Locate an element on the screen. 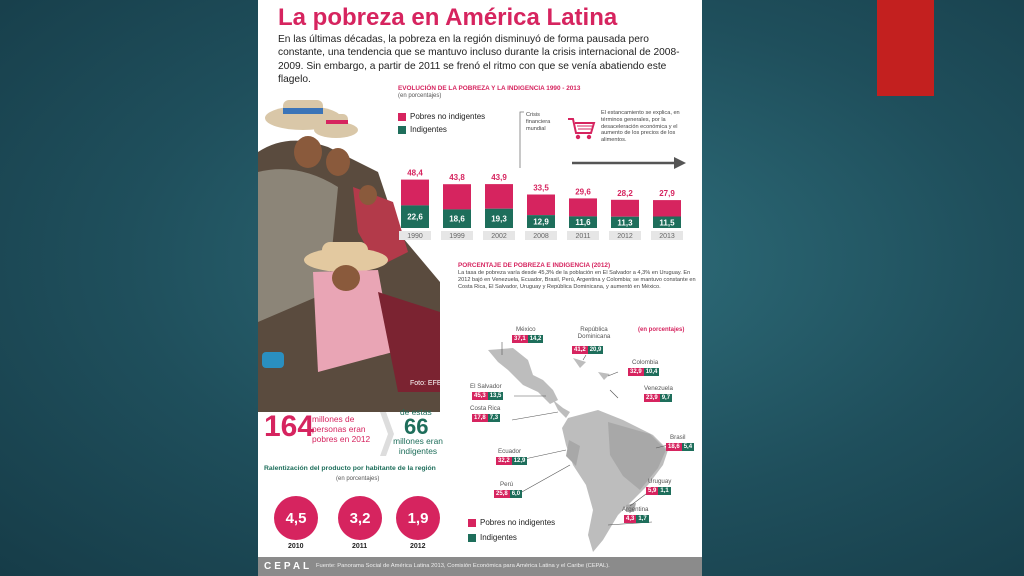 This screenshot has width=1024, height=576. country-label-costa-rica: Costa Rica is located at coordinates (485, 408).